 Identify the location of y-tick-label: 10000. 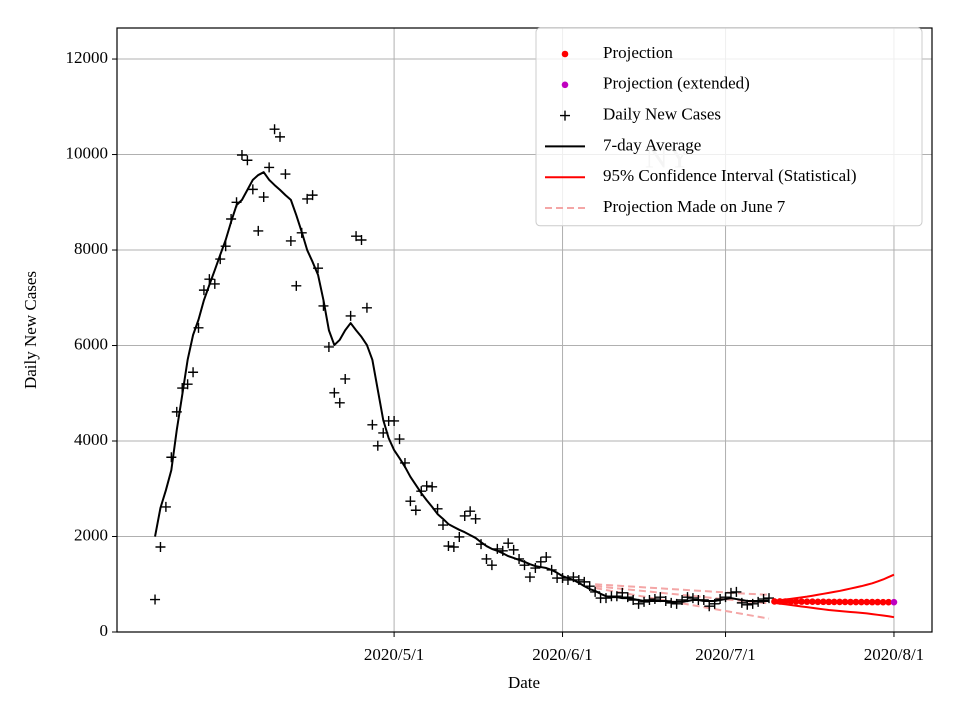
(87, 152).